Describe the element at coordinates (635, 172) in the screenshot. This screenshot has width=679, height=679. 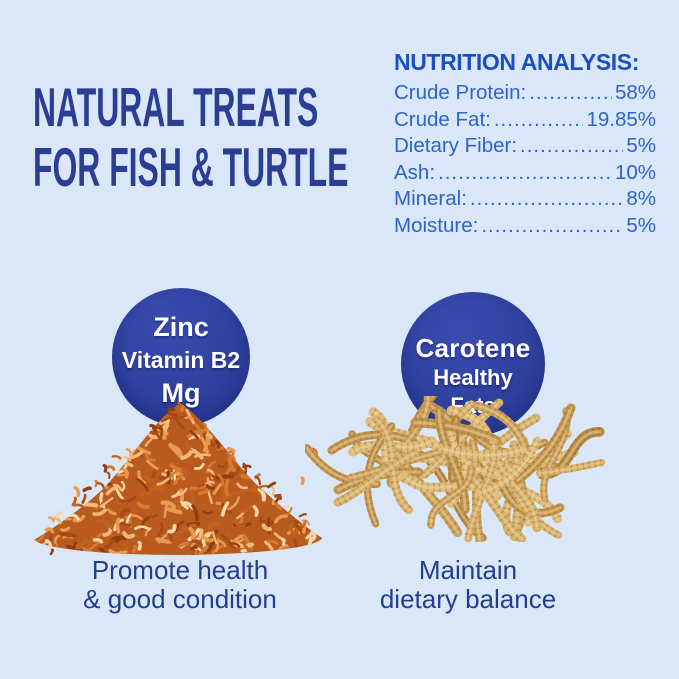
I see `nutrition-value: 10%` at that location.